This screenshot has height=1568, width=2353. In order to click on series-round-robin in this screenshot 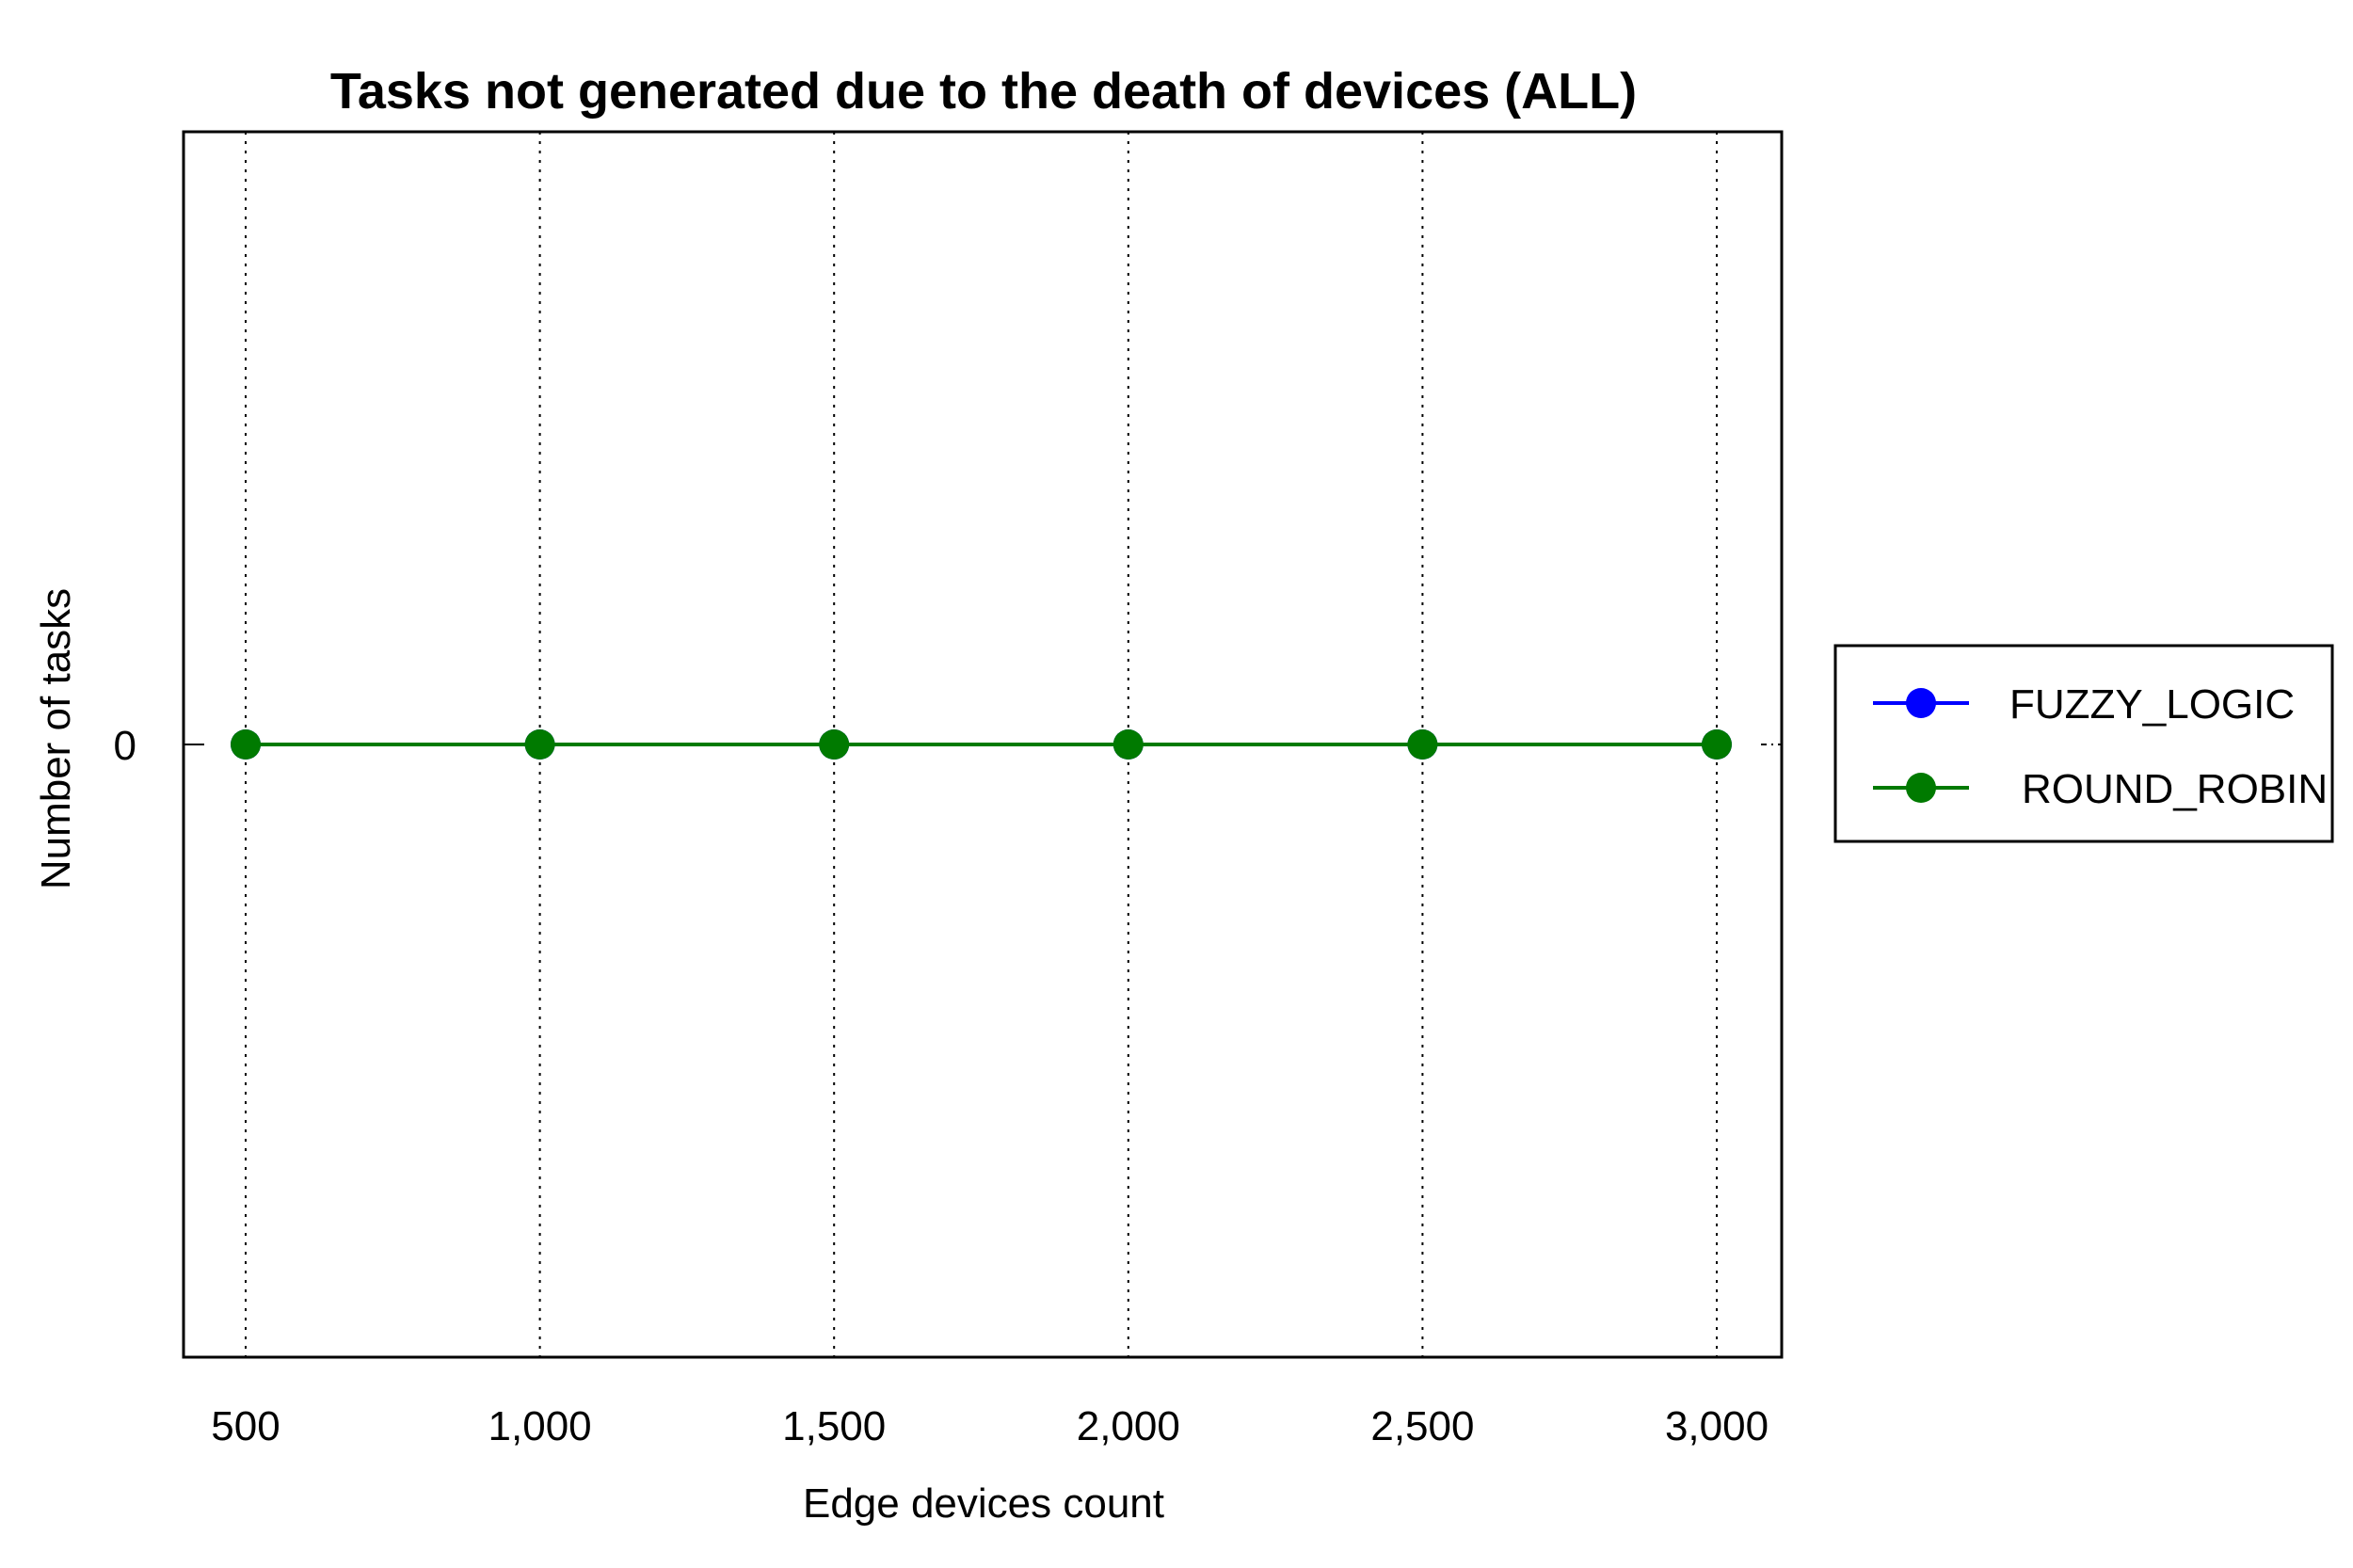, I will do `click(982, 744)`.